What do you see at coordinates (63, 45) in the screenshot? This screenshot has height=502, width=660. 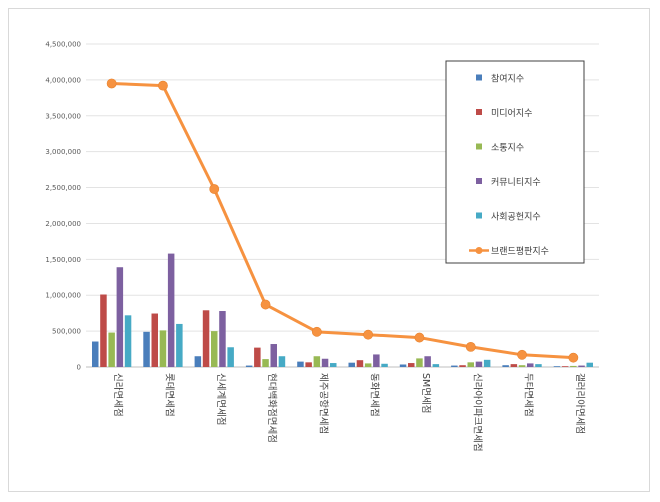 I see `y-tick-label: 4,500,000` at bounding box center [63, 45].